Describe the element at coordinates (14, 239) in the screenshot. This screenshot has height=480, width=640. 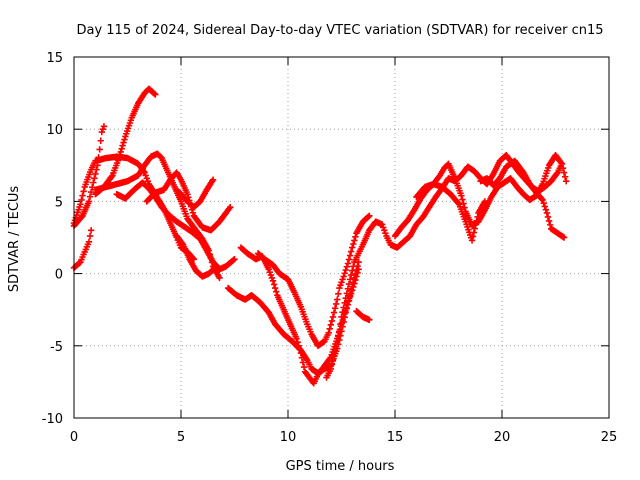
I see `y-axis-label: SDTVAR / TECUs` at that location.